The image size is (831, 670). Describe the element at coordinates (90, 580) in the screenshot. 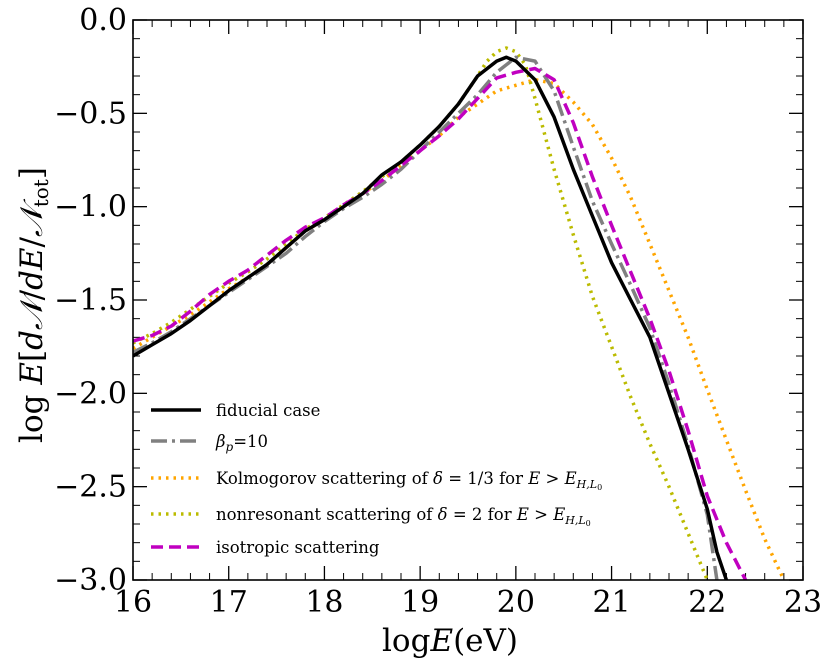

I see `y-tick-label: −3.0` at that location.